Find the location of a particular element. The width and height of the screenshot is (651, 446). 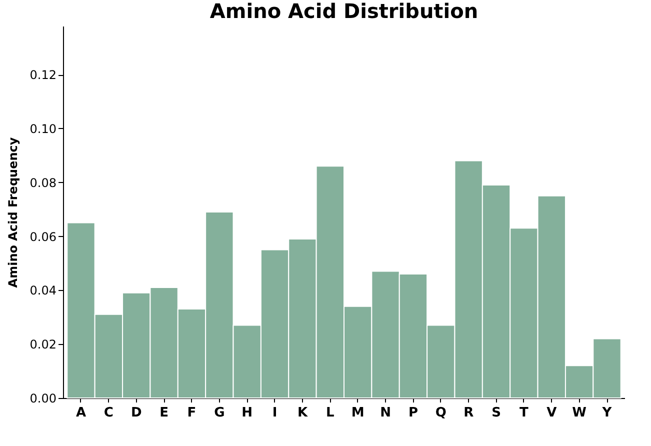

y-axis-title: Amino Acid Frequency is located at coordinates (13, 212).